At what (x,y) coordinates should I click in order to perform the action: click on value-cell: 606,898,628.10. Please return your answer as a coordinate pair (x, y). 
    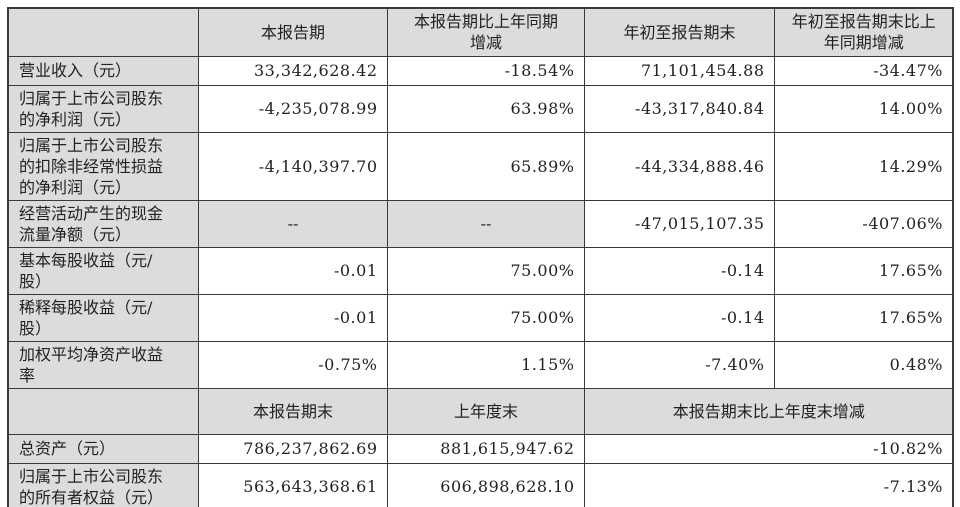
    Looking at the image, I should click on (485, 484).